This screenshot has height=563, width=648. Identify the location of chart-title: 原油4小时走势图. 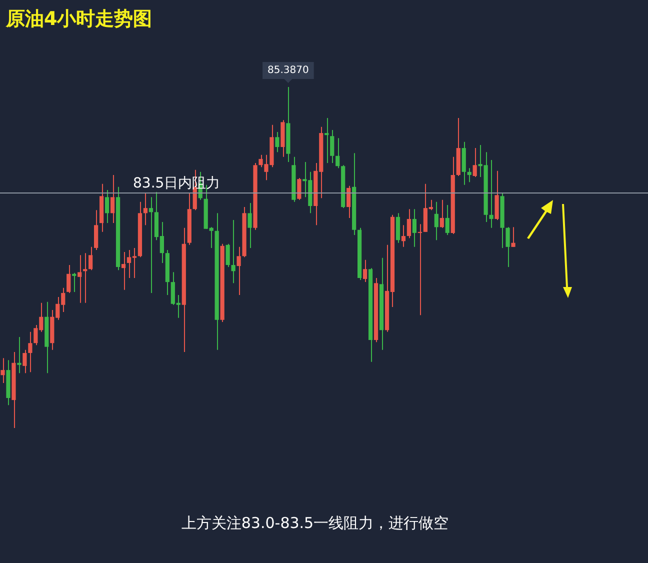
(79, 19).